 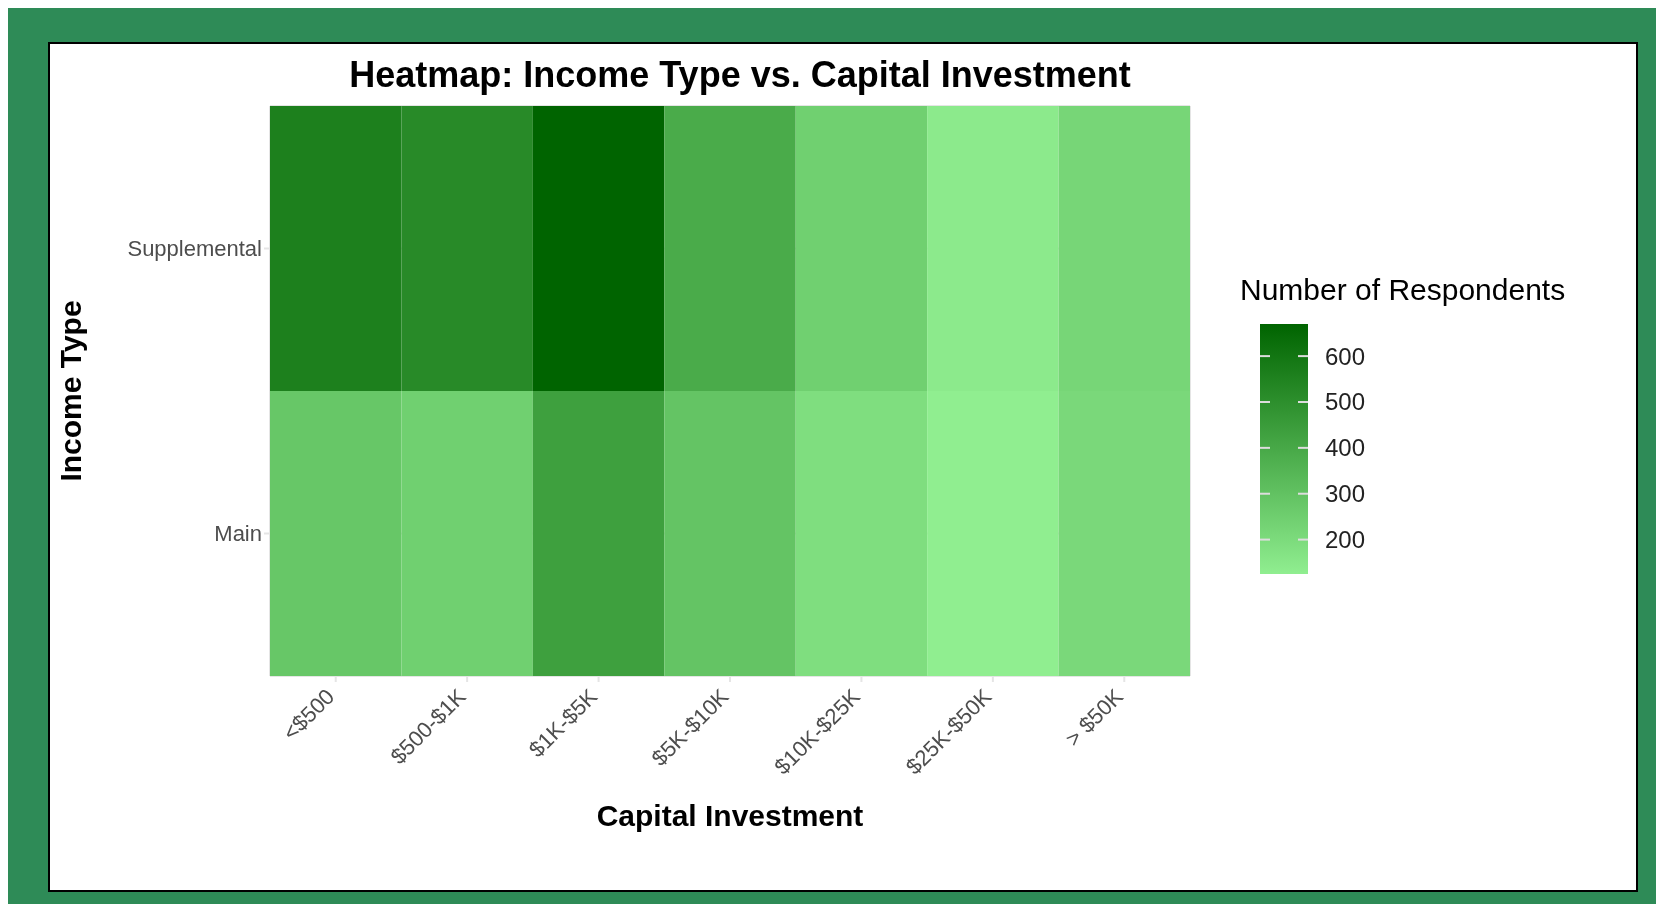 I want to click on color-bar-label: 400, so click(x=1345, y=448).